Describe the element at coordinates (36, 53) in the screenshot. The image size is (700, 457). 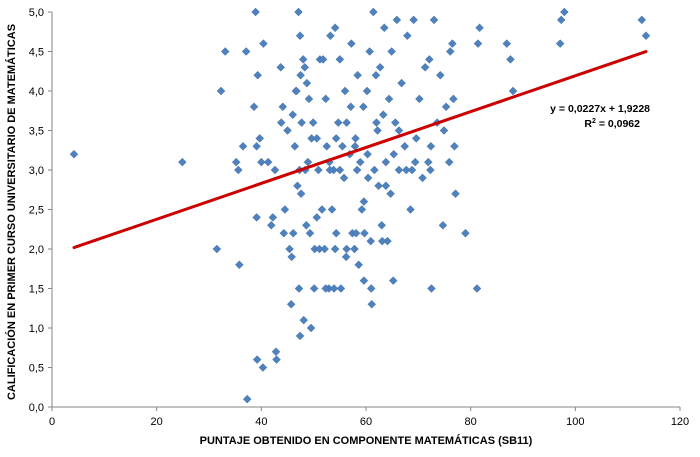
I see `y-tick-label: 4,5` at that location.